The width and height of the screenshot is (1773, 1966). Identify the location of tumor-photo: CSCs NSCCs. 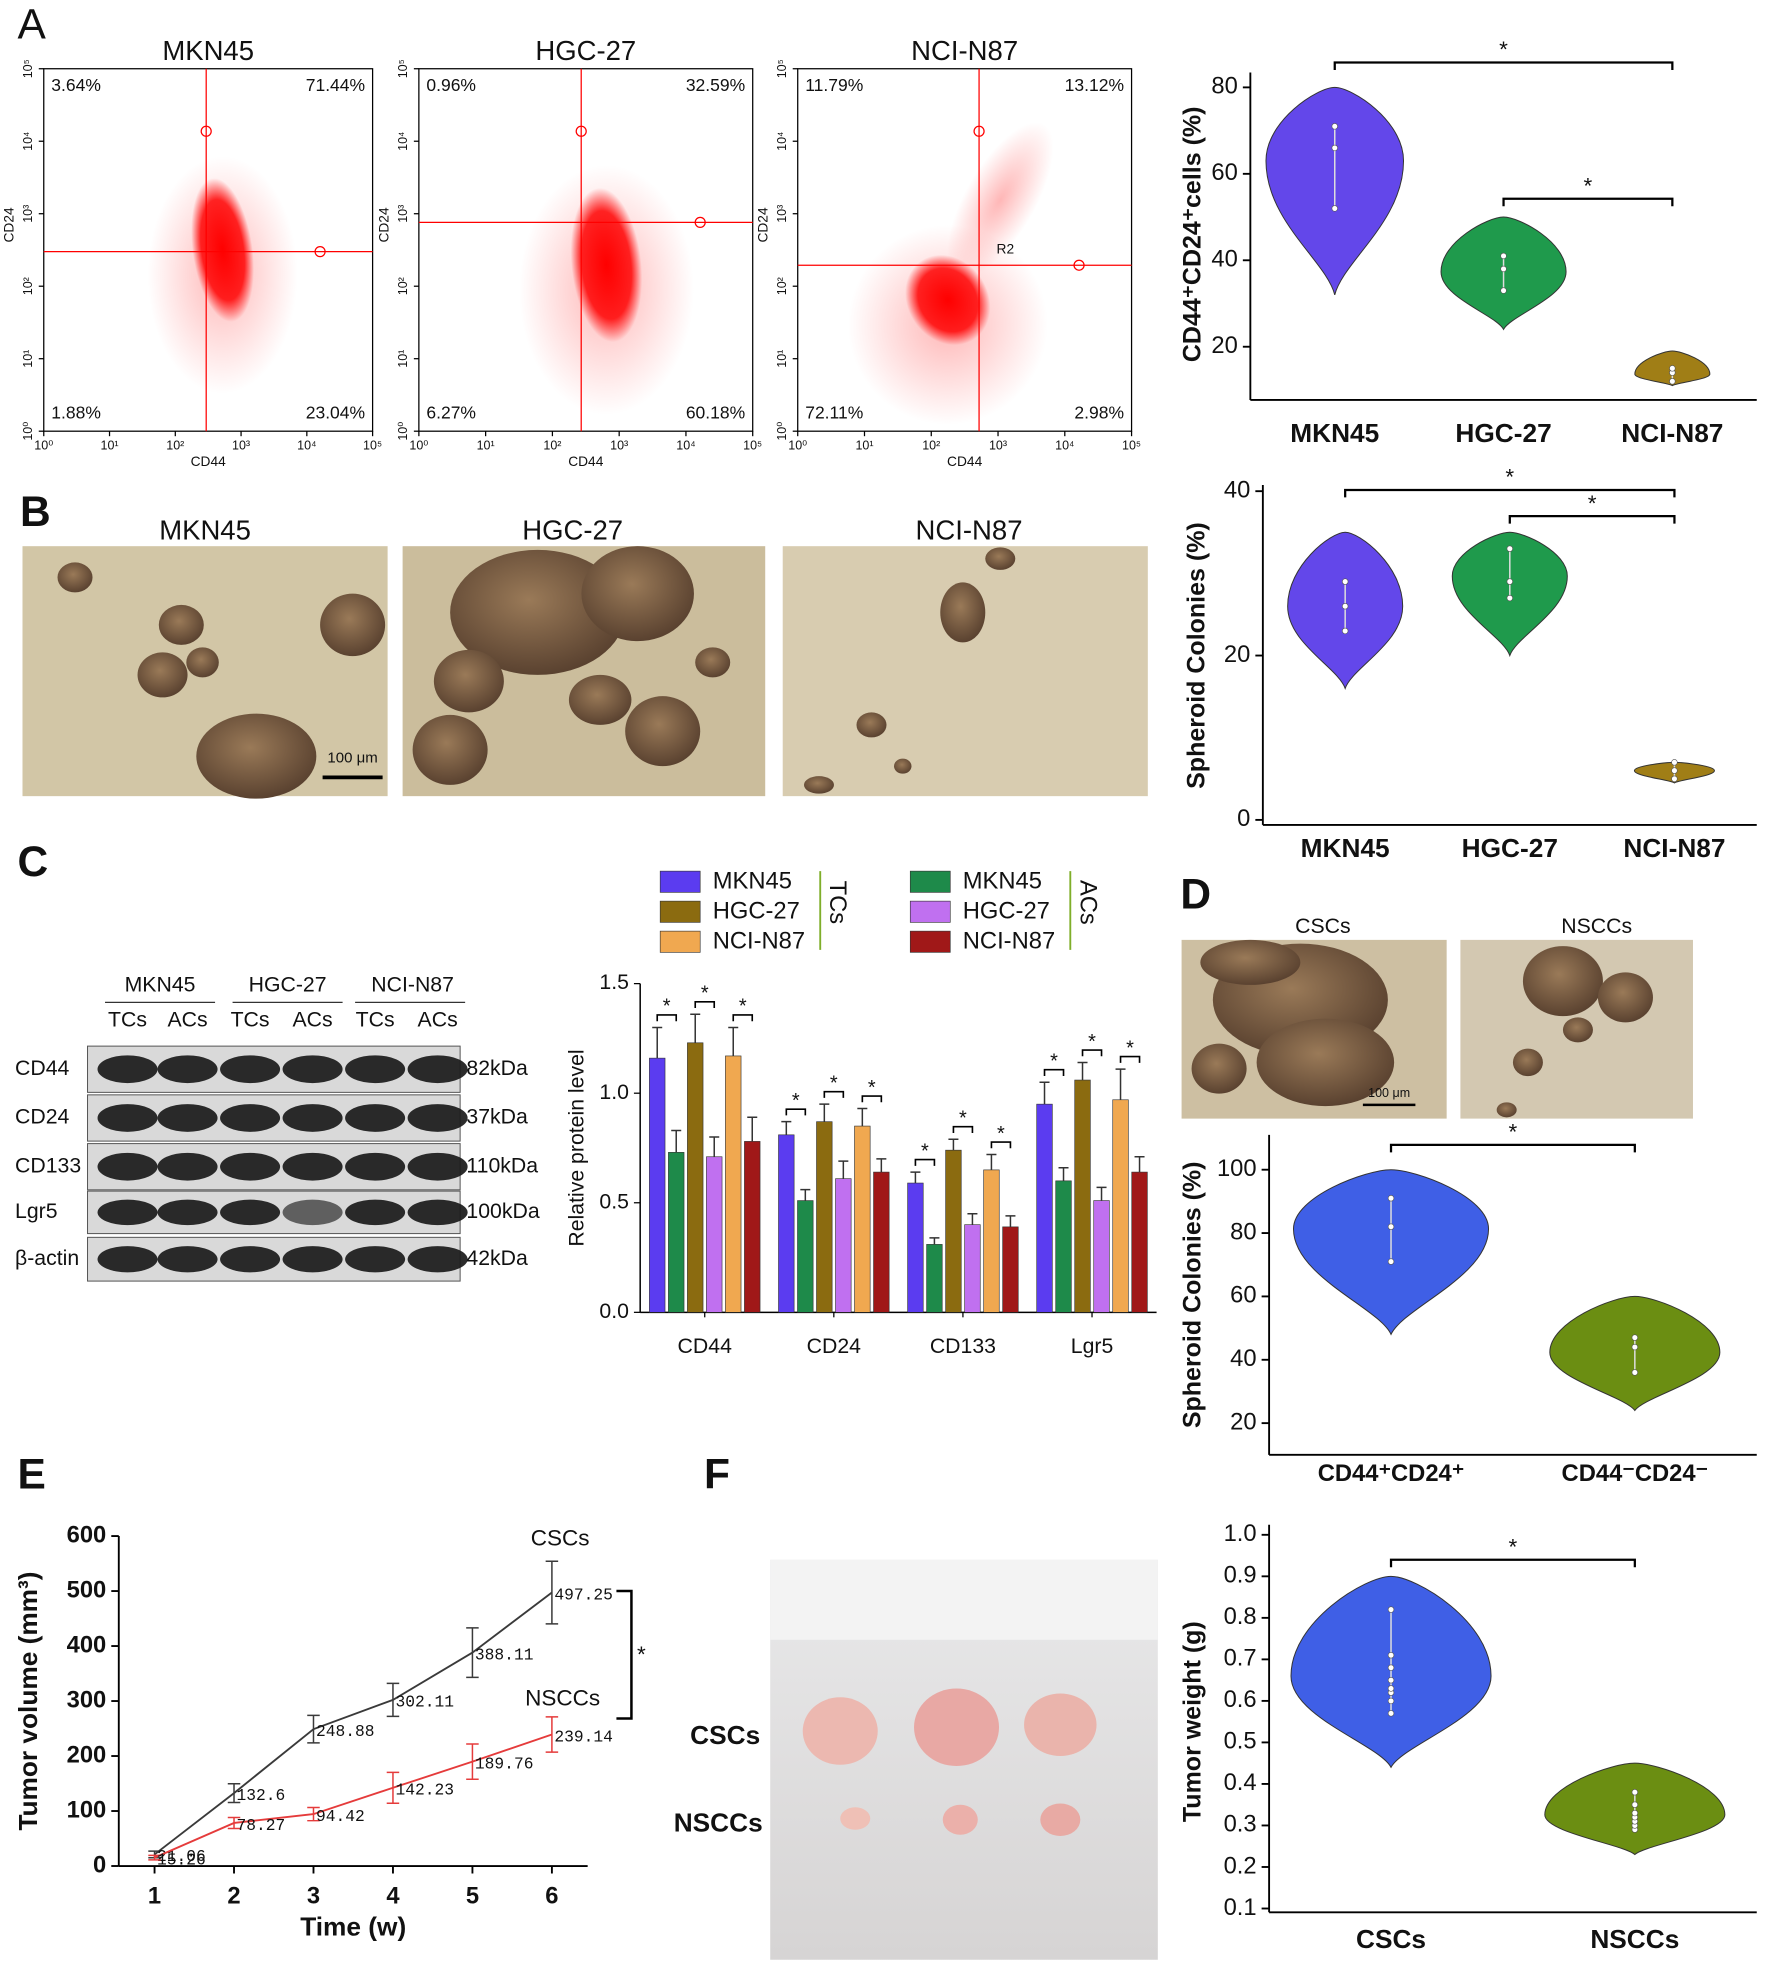
(916, 1759).